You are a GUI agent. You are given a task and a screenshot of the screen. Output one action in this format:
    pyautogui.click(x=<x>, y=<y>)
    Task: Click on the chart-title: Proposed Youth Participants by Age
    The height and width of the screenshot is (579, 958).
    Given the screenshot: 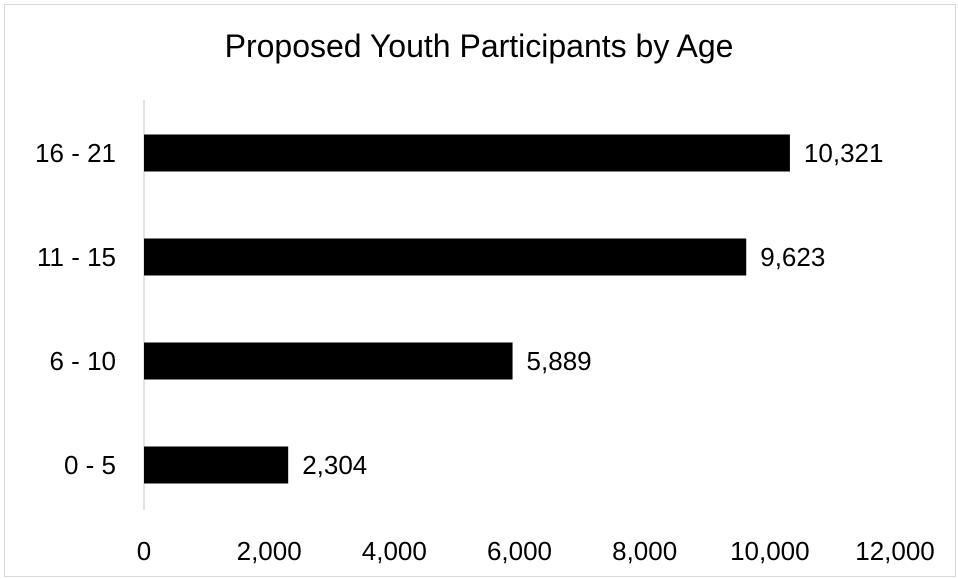 What is the action you would take?
    pyautogui.click(x=479, y=46)
    